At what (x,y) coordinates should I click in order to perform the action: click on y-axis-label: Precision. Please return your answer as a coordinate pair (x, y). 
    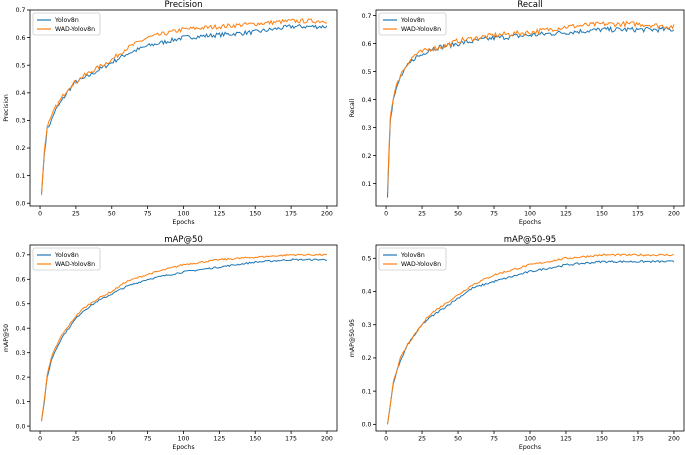
    Looking at the image, I should click on (6, 108).